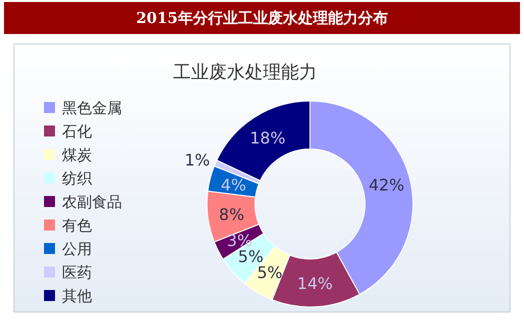  Describe the element at coordinates (239, 240) in the screenshot. I see `data-label: 3%` at that location.